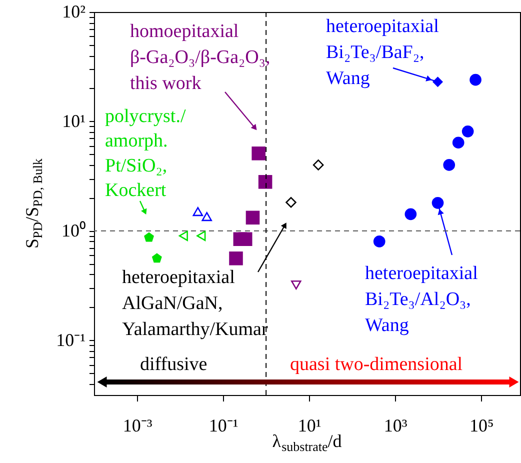 This screenshot has height=463, width=521. I want to click on x-tick-label: 10⁻³, so click(137, 426).